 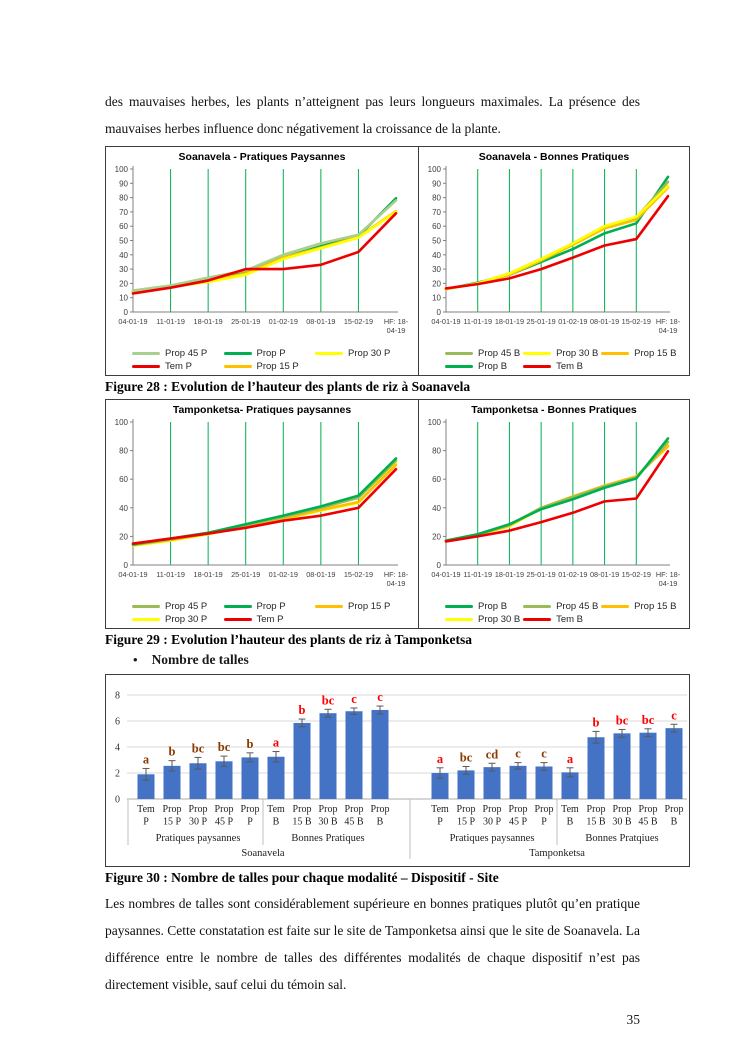 What do you see at coordinates (621, 838) in the screenshot?
I see `group-label: Bonnes Pratqiues` at bounding box center [621, 838].